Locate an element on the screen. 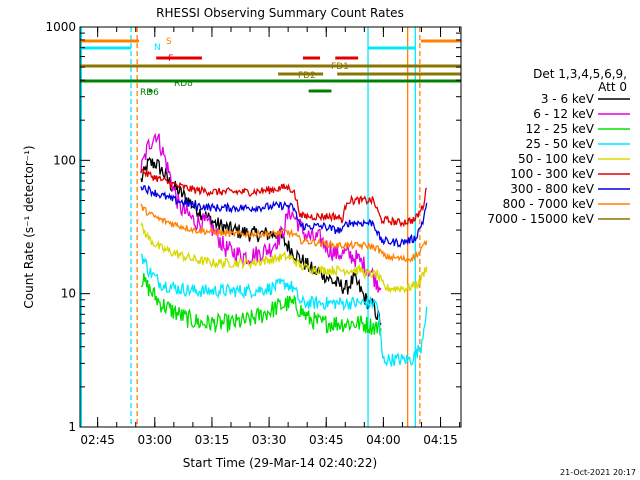 The width and height of the screenshot is (640, 480). legend-header: Det 1,3,4,5,6,9, is located at coordinates (580, 74).